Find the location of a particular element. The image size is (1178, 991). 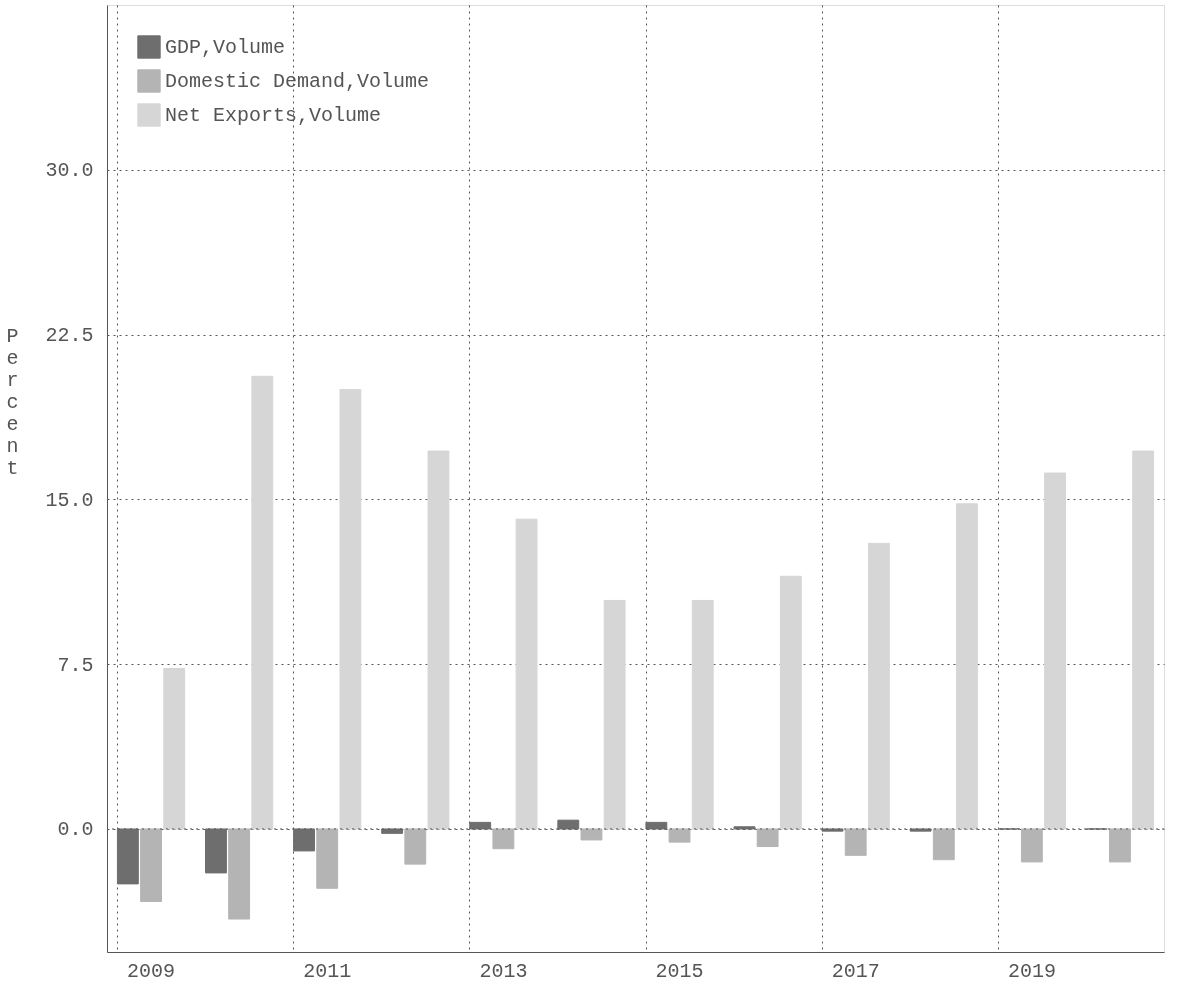

x-tick-label: 2013 is located at coordinates (503, 971).